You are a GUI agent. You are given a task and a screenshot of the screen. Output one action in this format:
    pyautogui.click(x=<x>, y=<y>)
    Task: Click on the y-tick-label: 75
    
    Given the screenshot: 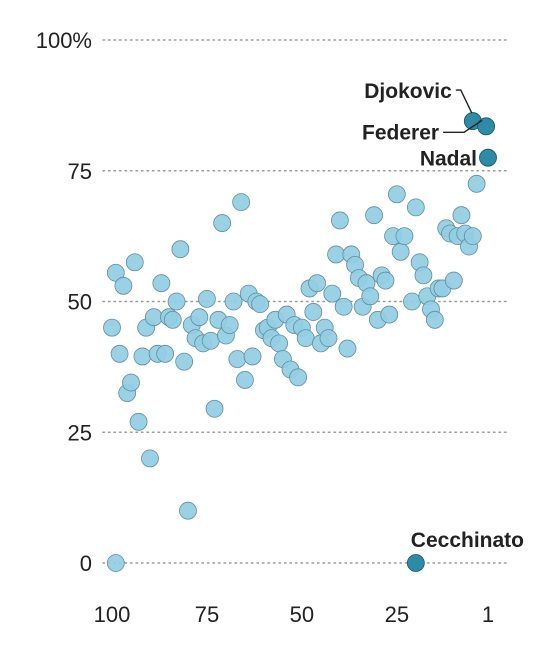 What is the action you would take?
    pyautogui.click(x=80, y=171)
    